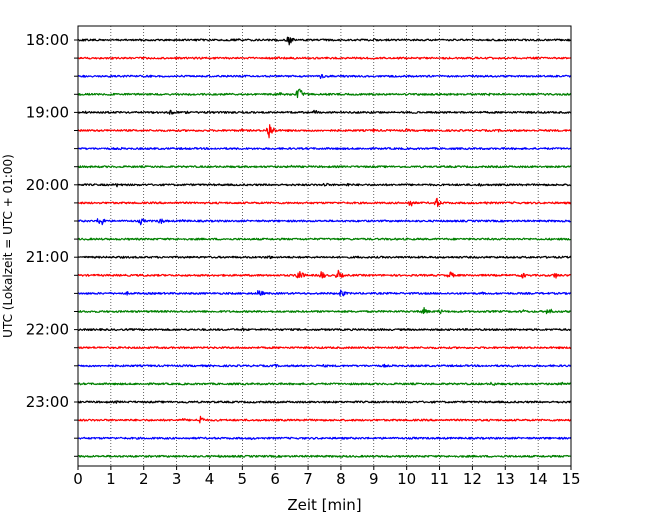 Image resolution: width=650 pixels, height=520 pixels. Describe the element at coordinates (472, 479) in the screenshot. I see `x-tick-label: 12` at that location.